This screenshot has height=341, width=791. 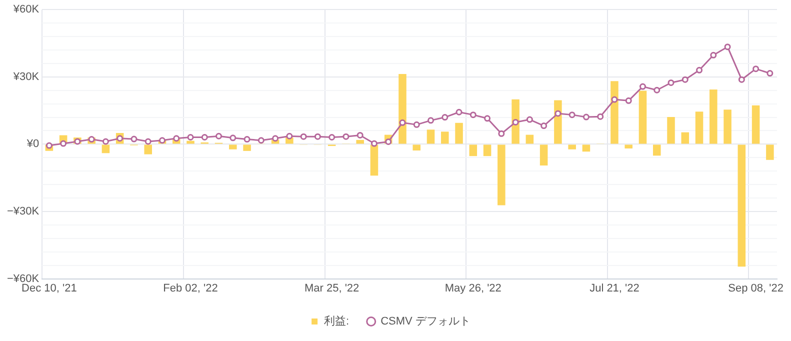 What do you see at coordinates (615, 288) in the screenshot?
I see `x-tick-label: Jul 21, '22` at bounding box center [615, 288].